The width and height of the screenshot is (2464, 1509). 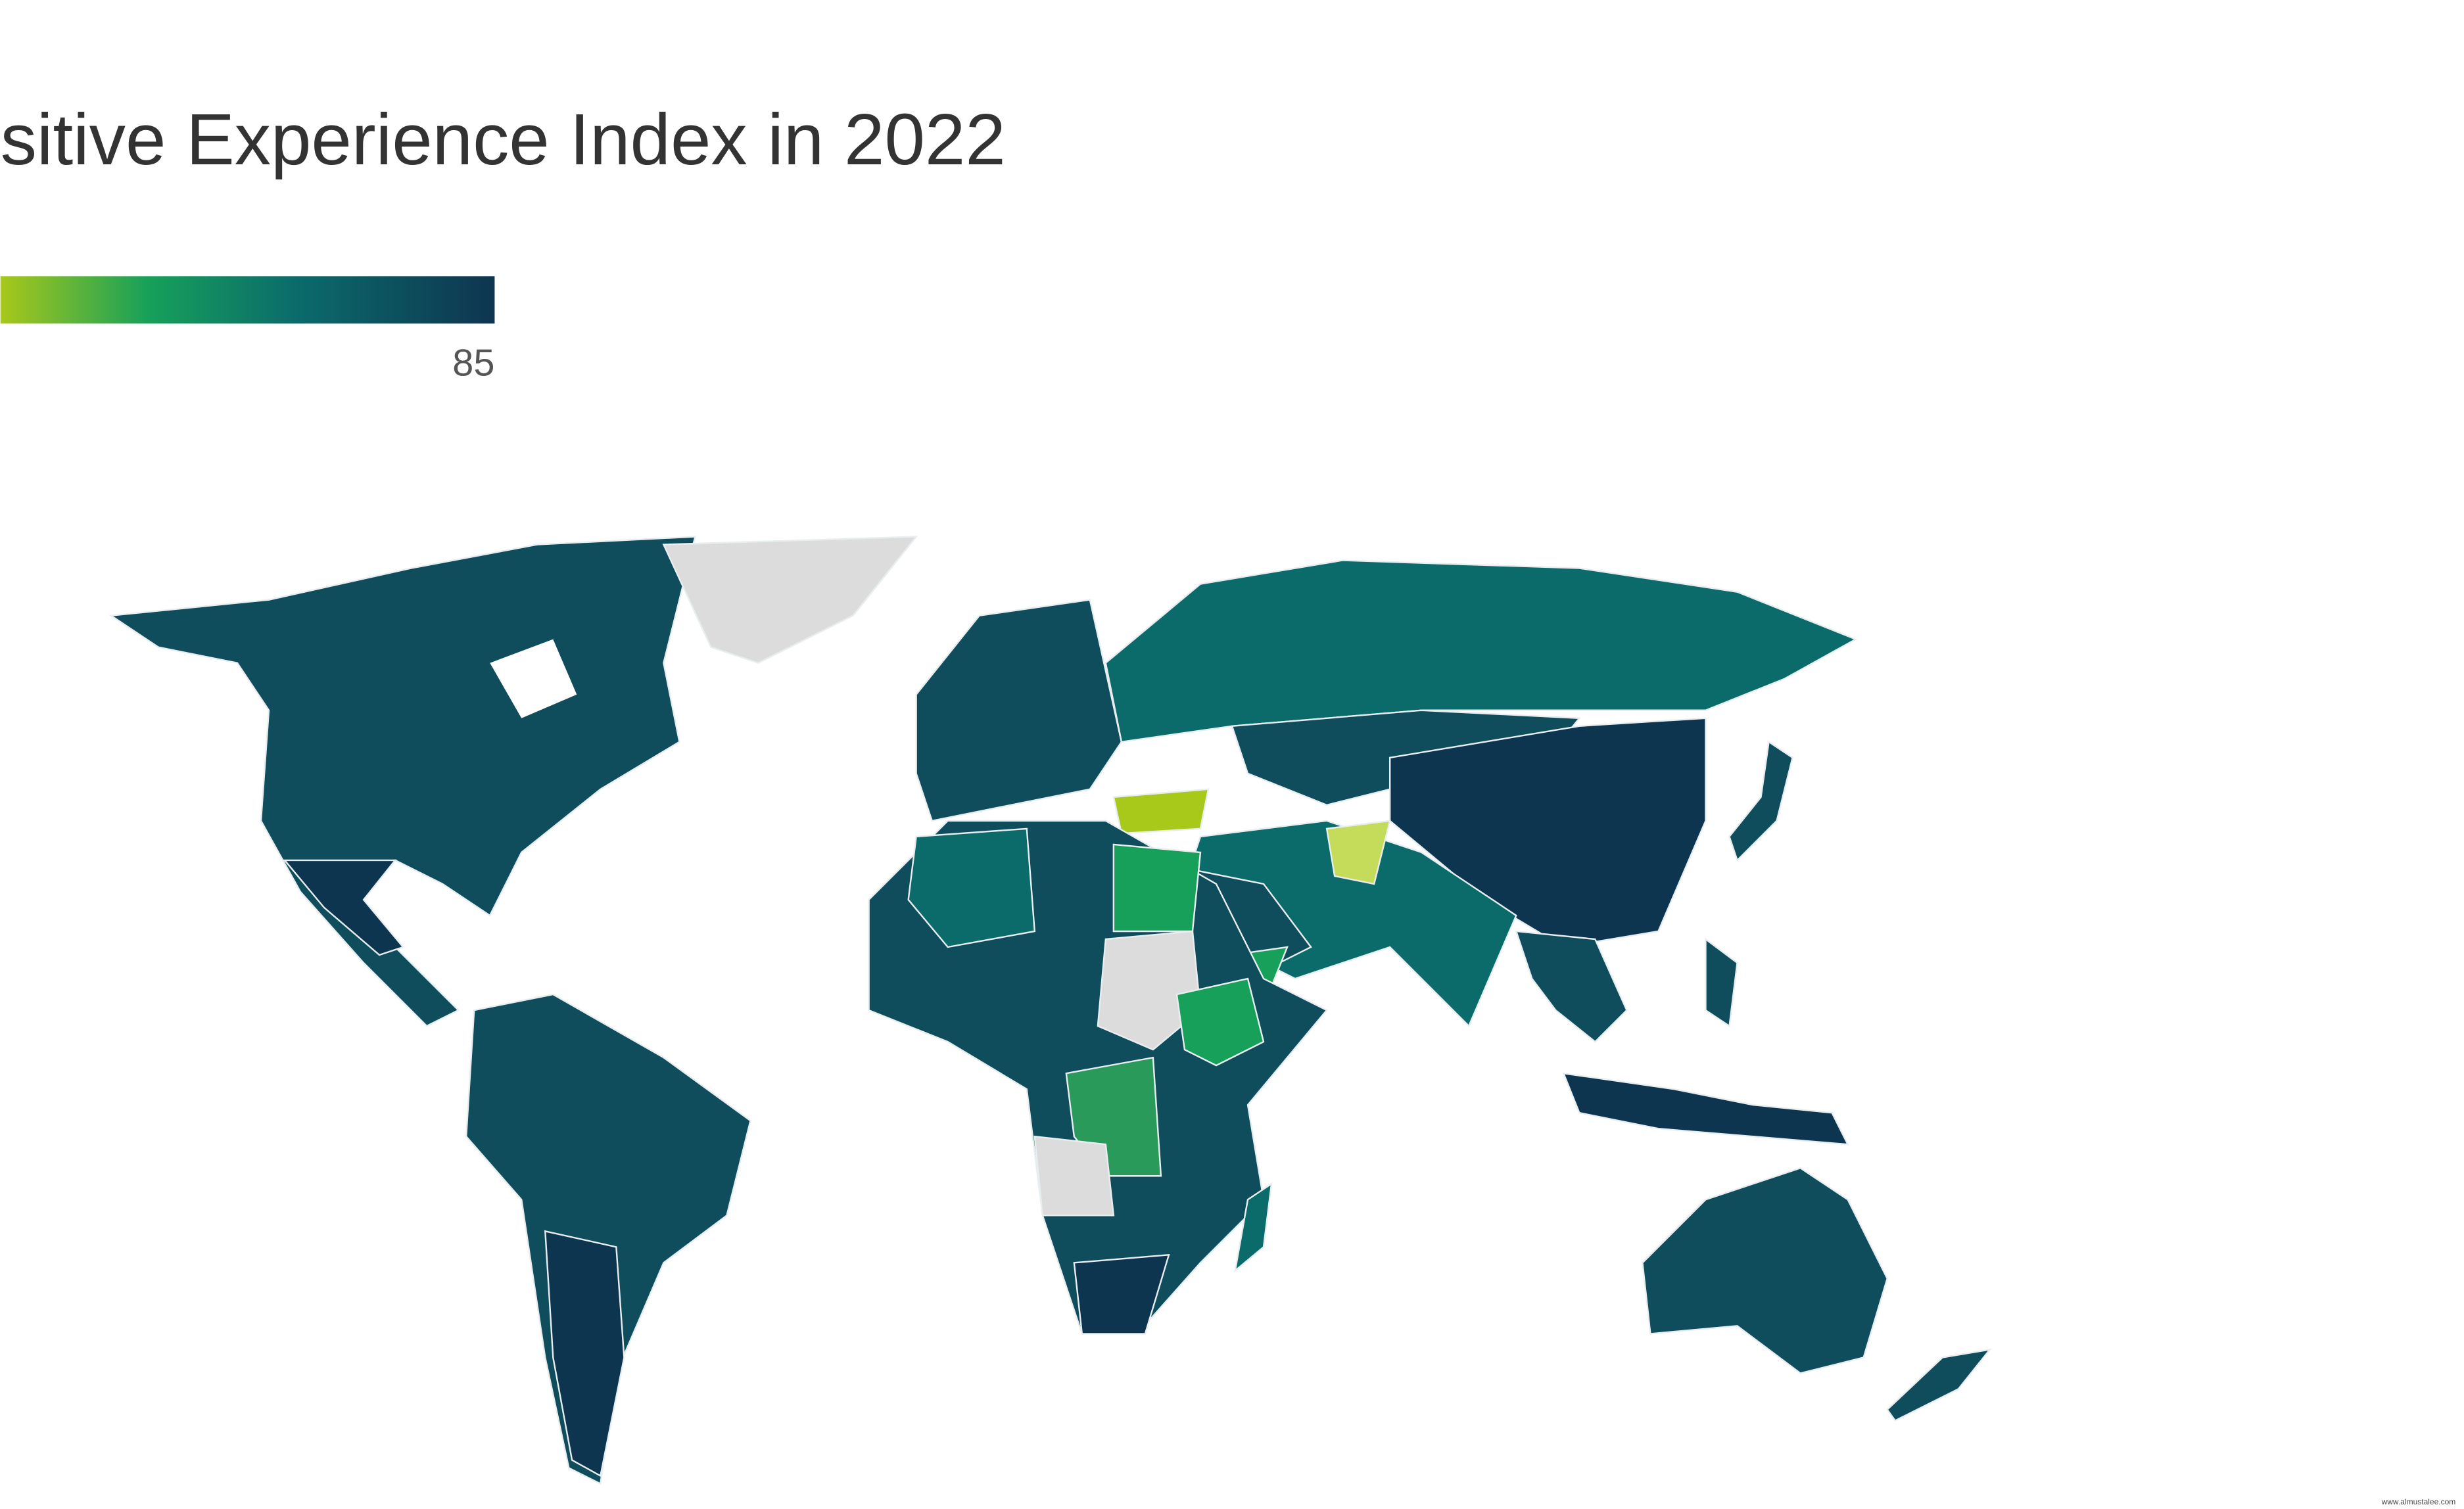 I want to click on legend-gradient, so click(x=247, y=300).